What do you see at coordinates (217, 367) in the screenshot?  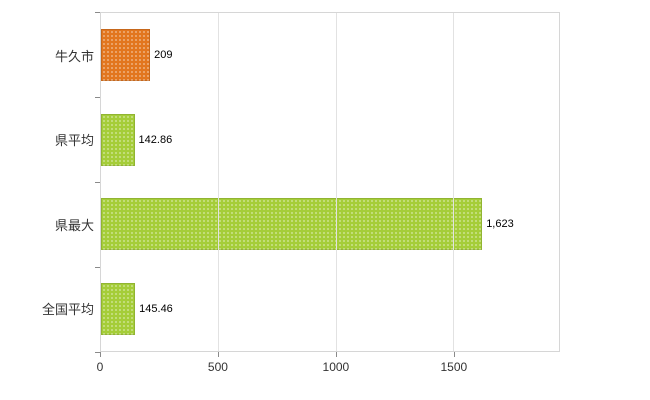 I see `x-axis-tick-label: 500` at bounding box center [217, 367].